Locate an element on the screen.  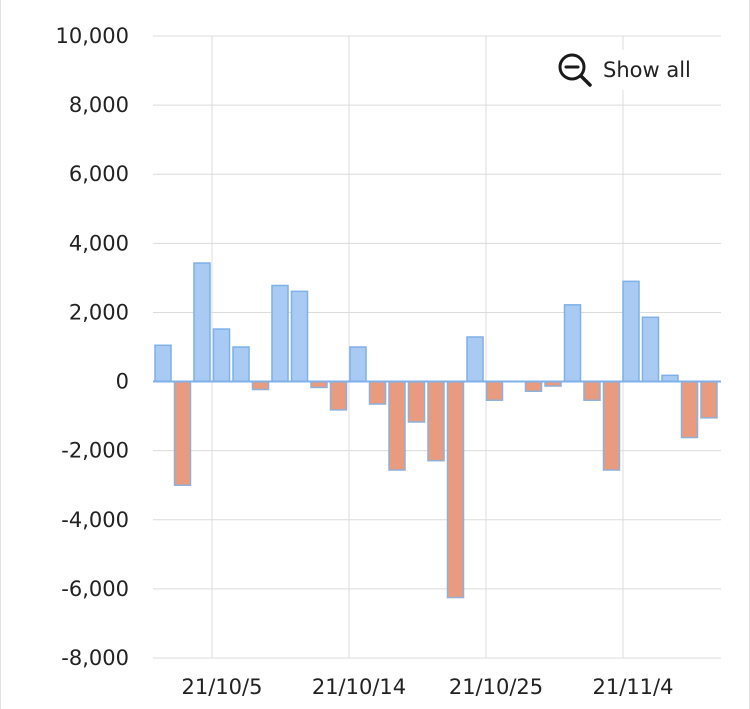
y-tick-label: -2,000 is located at coordinates (95, 451).